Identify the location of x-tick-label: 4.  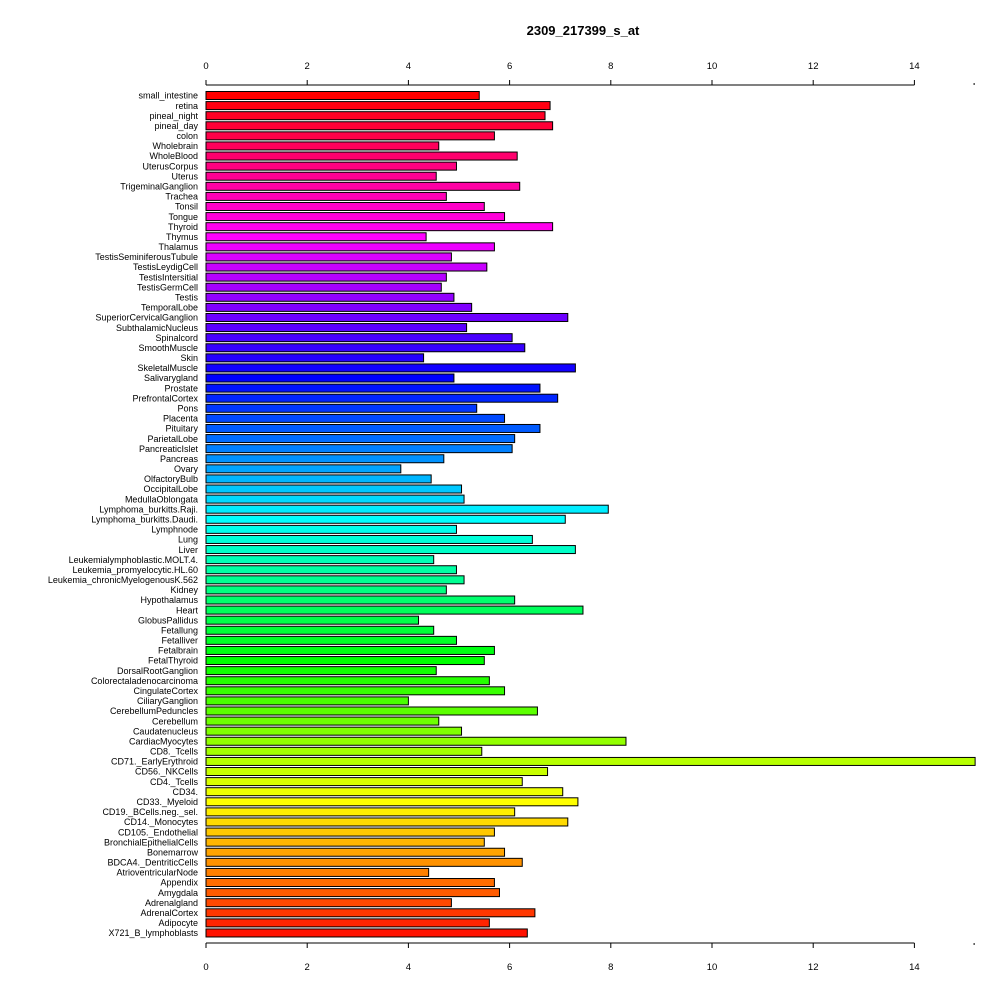
(408, 967).